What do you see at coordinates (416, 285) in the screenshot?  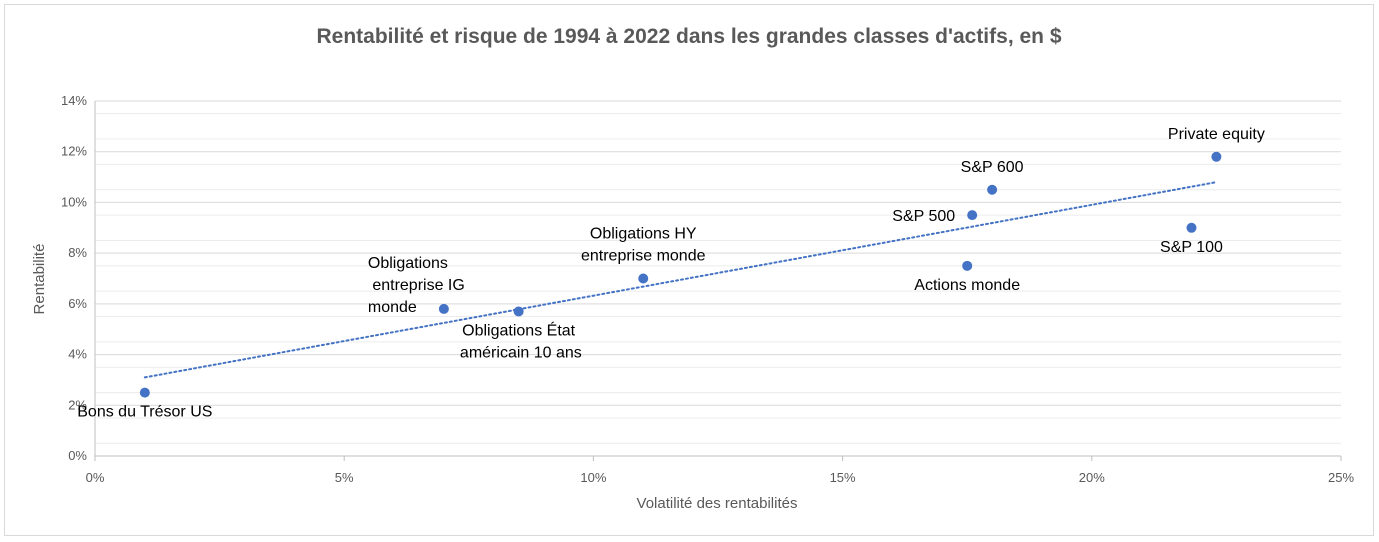 I see `data-label: entreprise IG` at bounding box center [416, 285].